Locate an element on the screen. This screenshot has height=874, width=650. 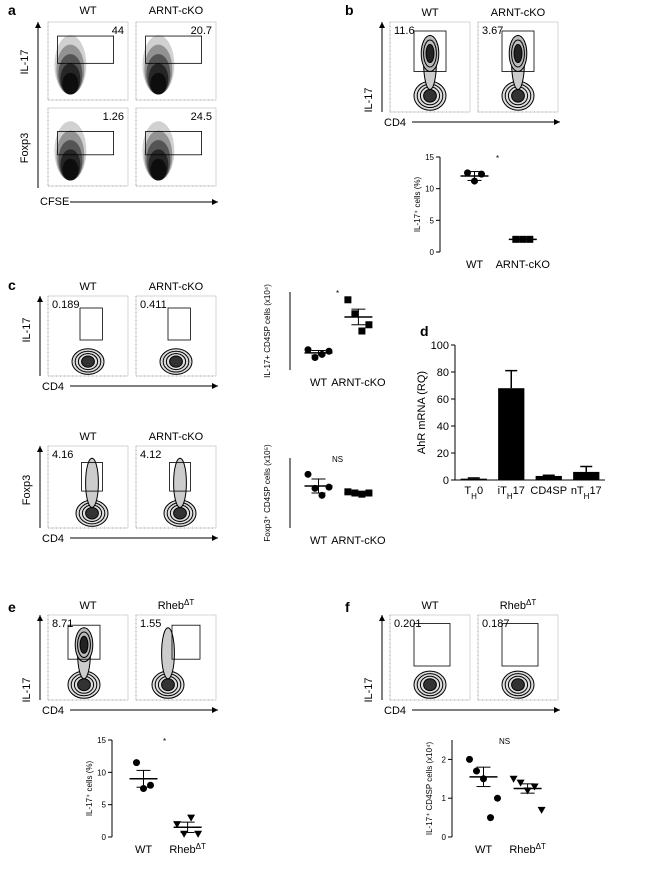
y-tick-label: 60 is located at coordinates (443, 400).